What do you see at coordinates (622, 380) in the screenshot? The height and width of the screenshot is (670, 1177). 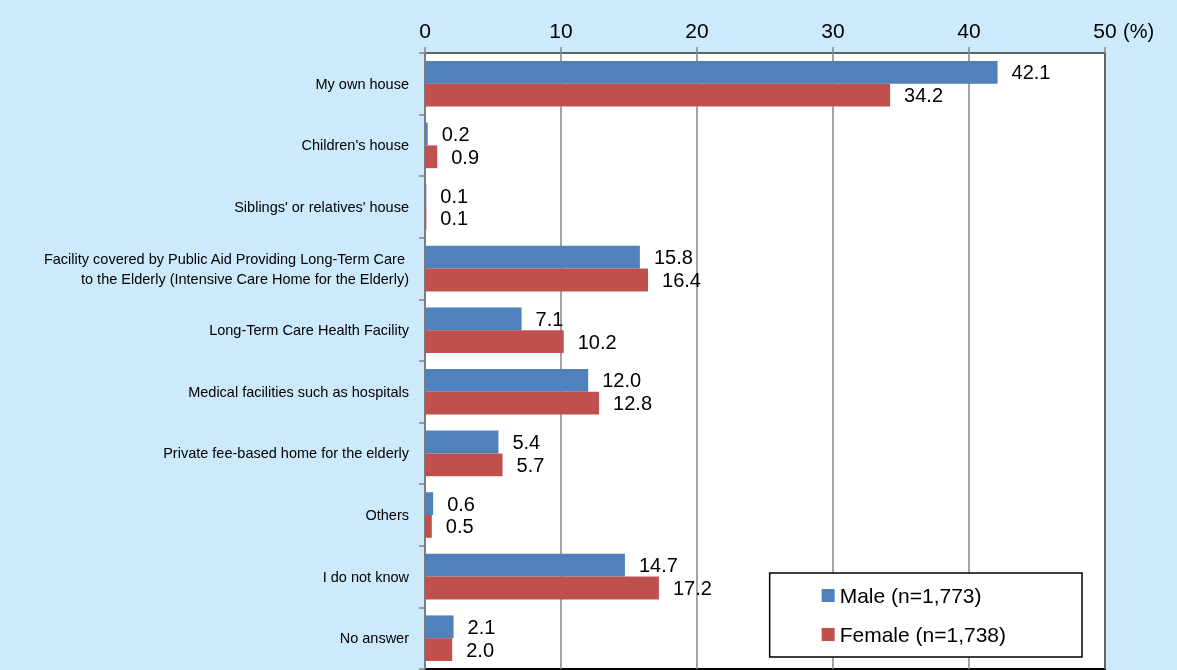 I see `data-label: 12.0` at bounding box center [622, 380].